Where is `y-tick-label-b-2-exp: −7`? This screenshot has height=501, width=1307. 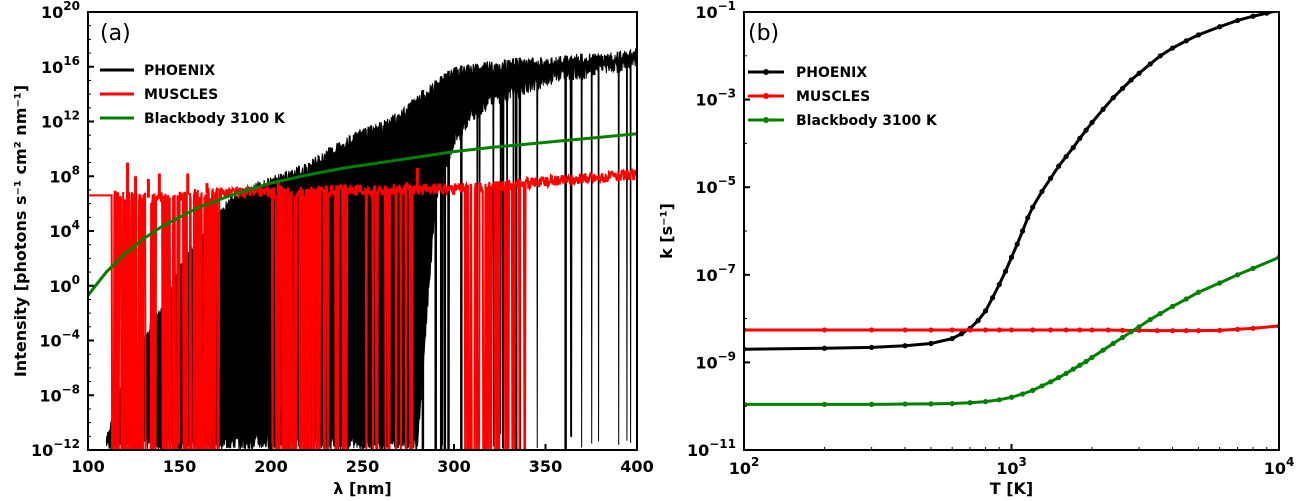
y-tick-label-b-2-exp: −7 is located at coordinates (727, 269).